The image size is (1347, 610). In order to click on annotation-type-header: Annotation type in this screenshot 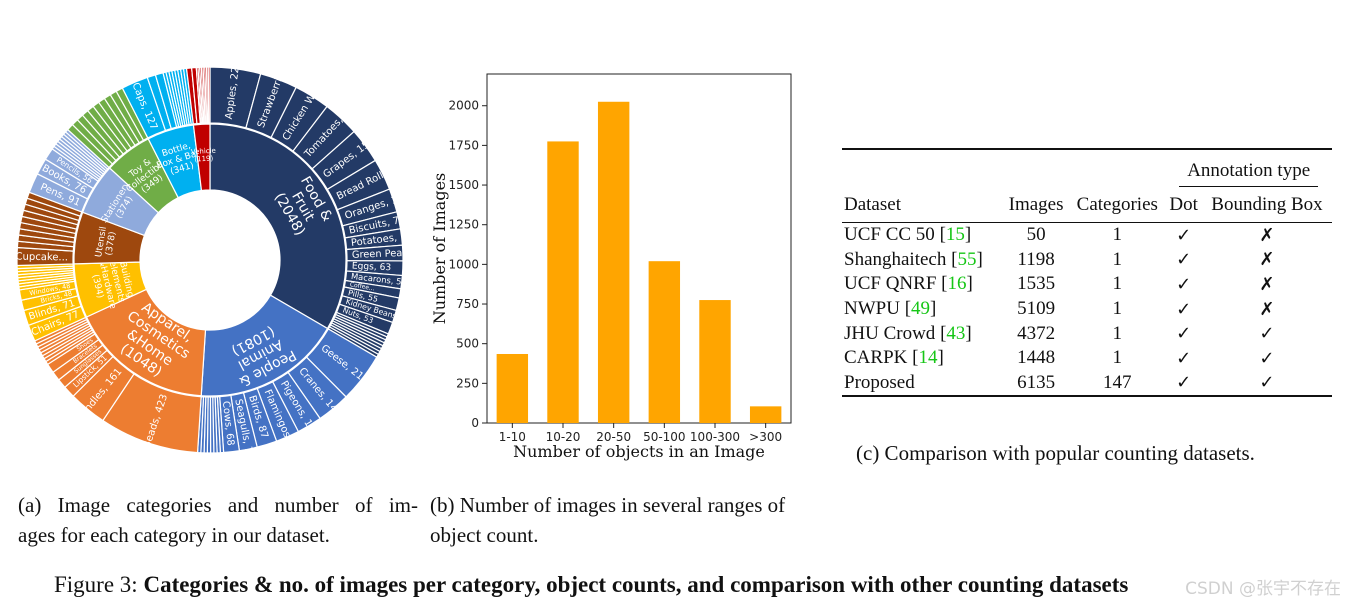, I will do `click(1248, 168)`.